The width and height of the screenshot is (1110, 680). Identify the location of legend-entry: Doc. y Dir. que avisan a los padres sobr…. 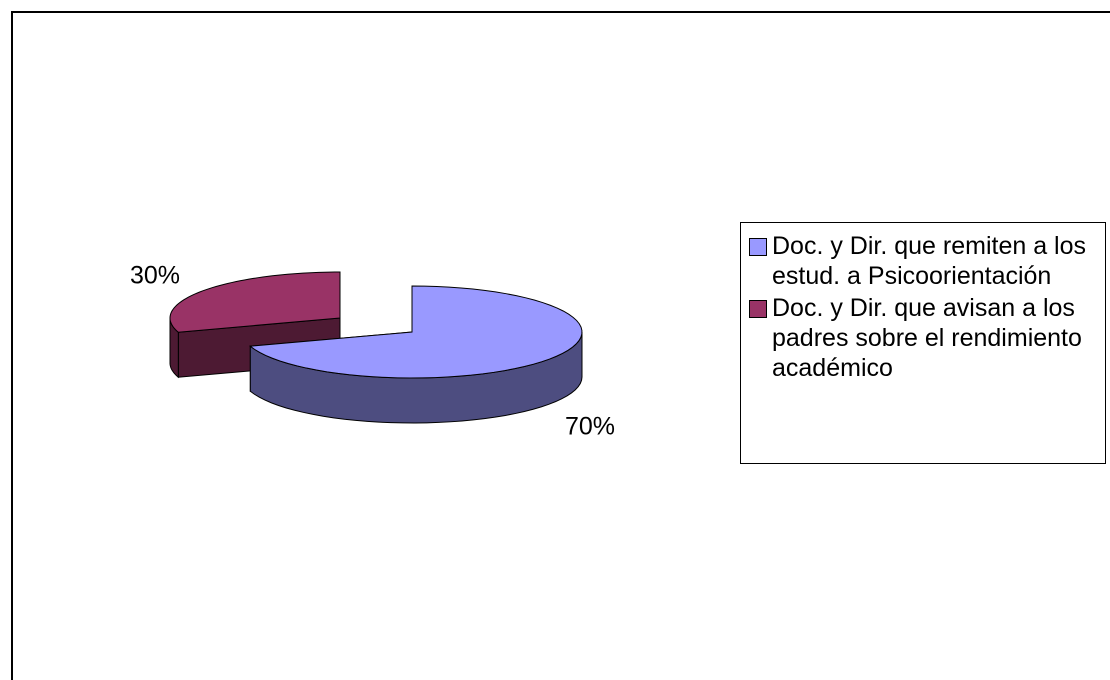
(927, 338).